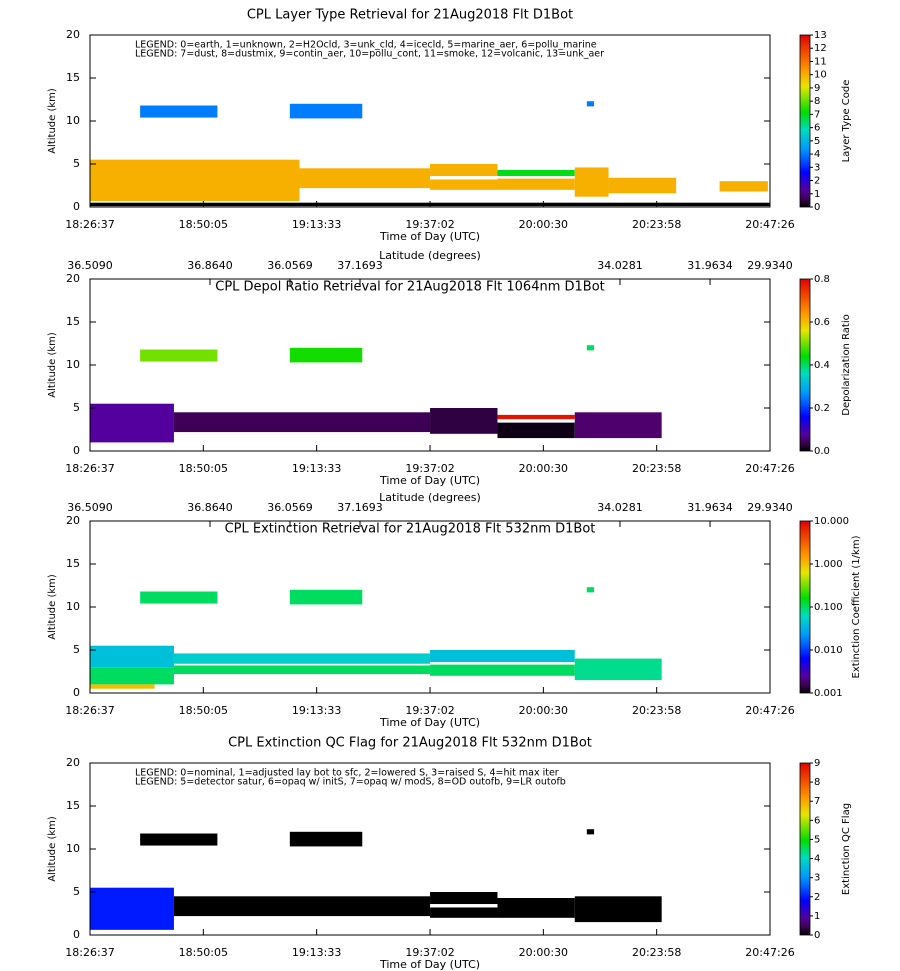 This screenshot has width=900, height=971. What do you see at coordinates (846, 849) in the screenshot?
I see `colorbar-label: Extinction QC Flag` at bounding box center [846, 849].